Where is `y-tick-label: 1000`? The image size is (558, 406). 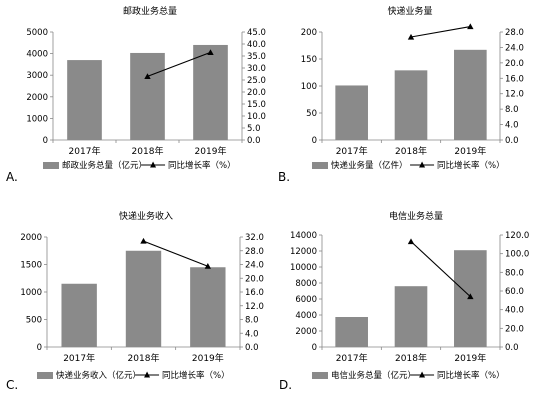 y-tick-label: 1000 is located at coordinates (37, 119).